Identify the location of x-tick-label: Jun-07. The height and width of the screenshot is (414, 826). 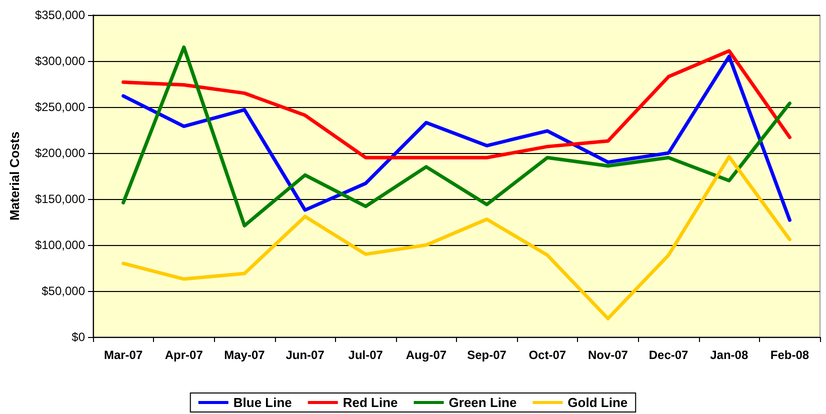
(305, 355).